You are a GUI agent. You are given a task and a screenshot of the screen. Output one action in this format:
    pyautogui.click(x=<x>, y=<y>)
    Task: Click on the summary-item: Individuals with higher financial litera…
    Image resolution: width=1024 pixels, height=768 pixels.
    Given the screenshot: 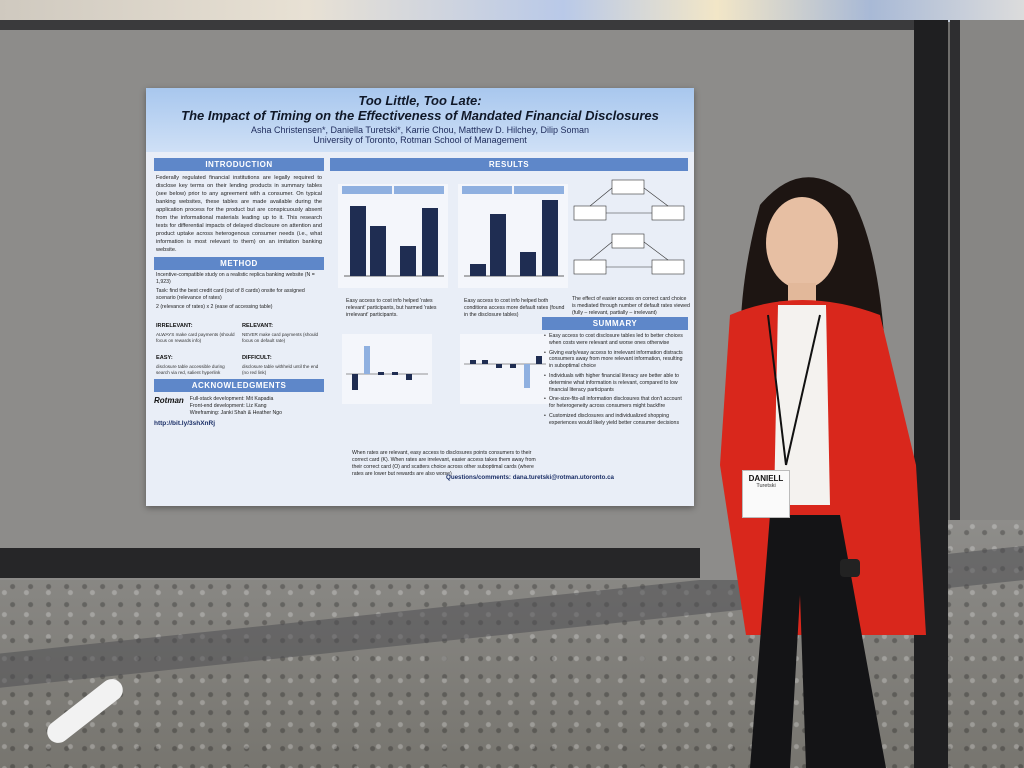 What is the action you would take?
    pyautogui.click(x=615, y=383)
    